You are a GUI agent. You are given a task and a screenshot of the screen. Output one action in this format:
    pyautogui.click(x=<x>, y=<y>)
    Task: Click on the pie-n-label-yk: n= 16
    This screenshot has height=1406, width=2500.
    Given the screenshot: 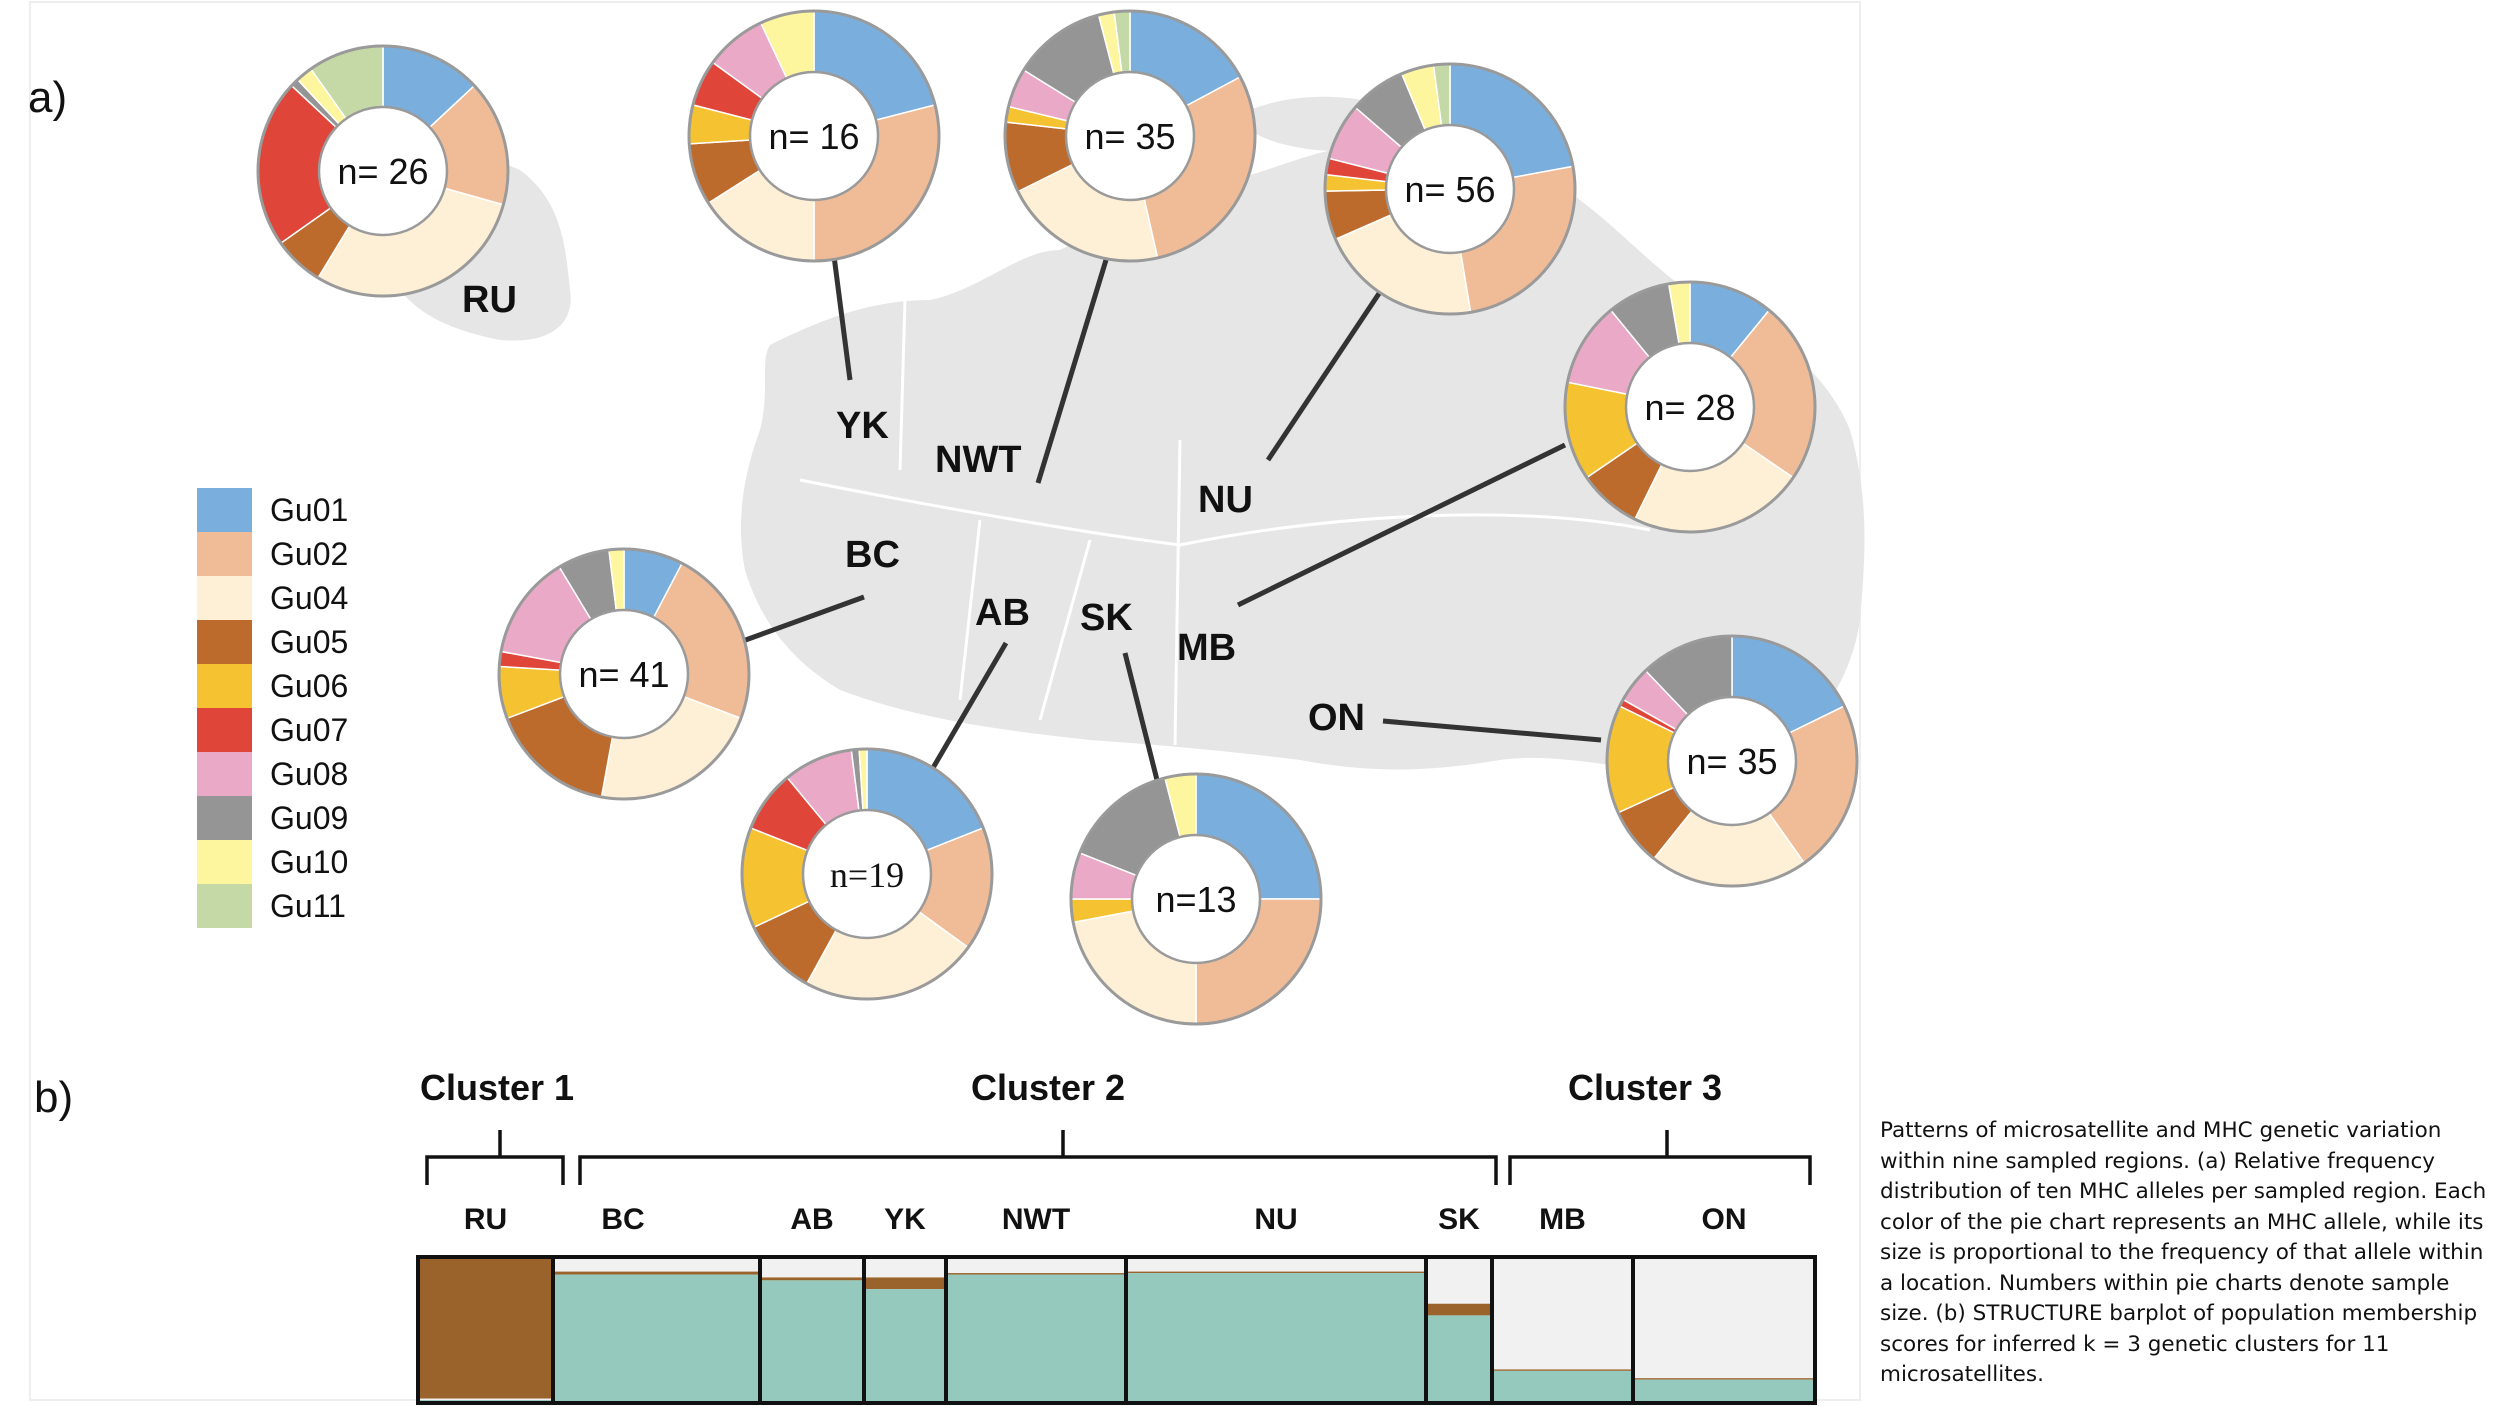 What is the action you would take?
    pyautogui.click(x=813, y=136)
    